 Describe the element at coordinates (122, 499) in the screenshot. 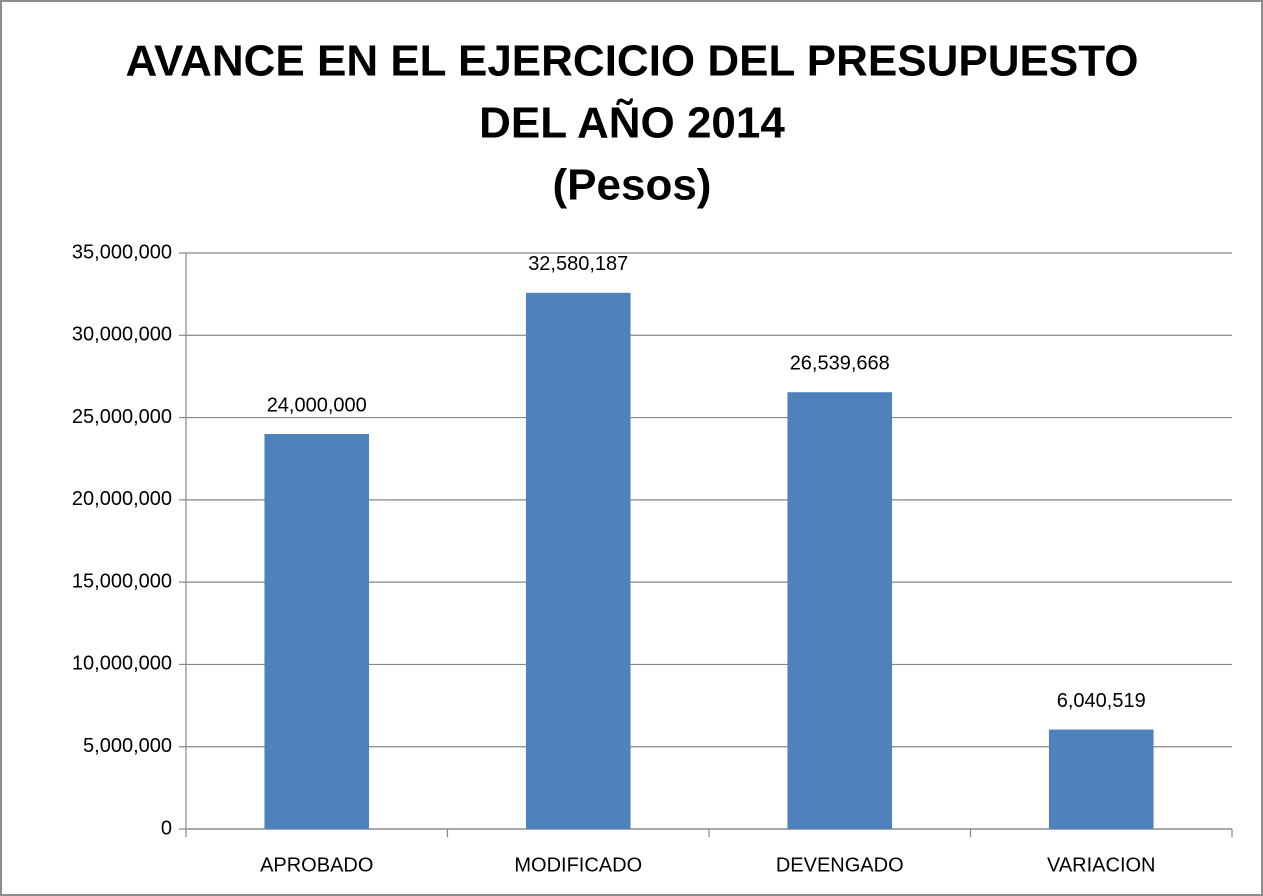

I see `y-tick-label: 20,000,000` at that location.